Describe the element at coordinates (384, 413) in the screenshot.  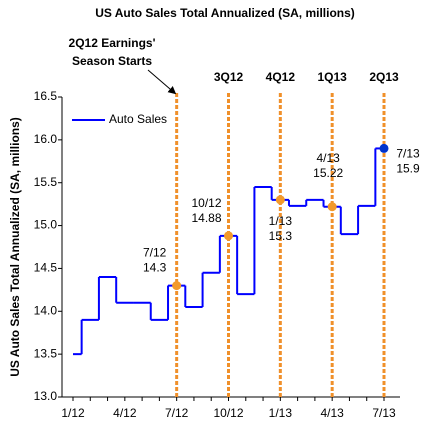
I see `x-tick-label: 7/13` at that location.